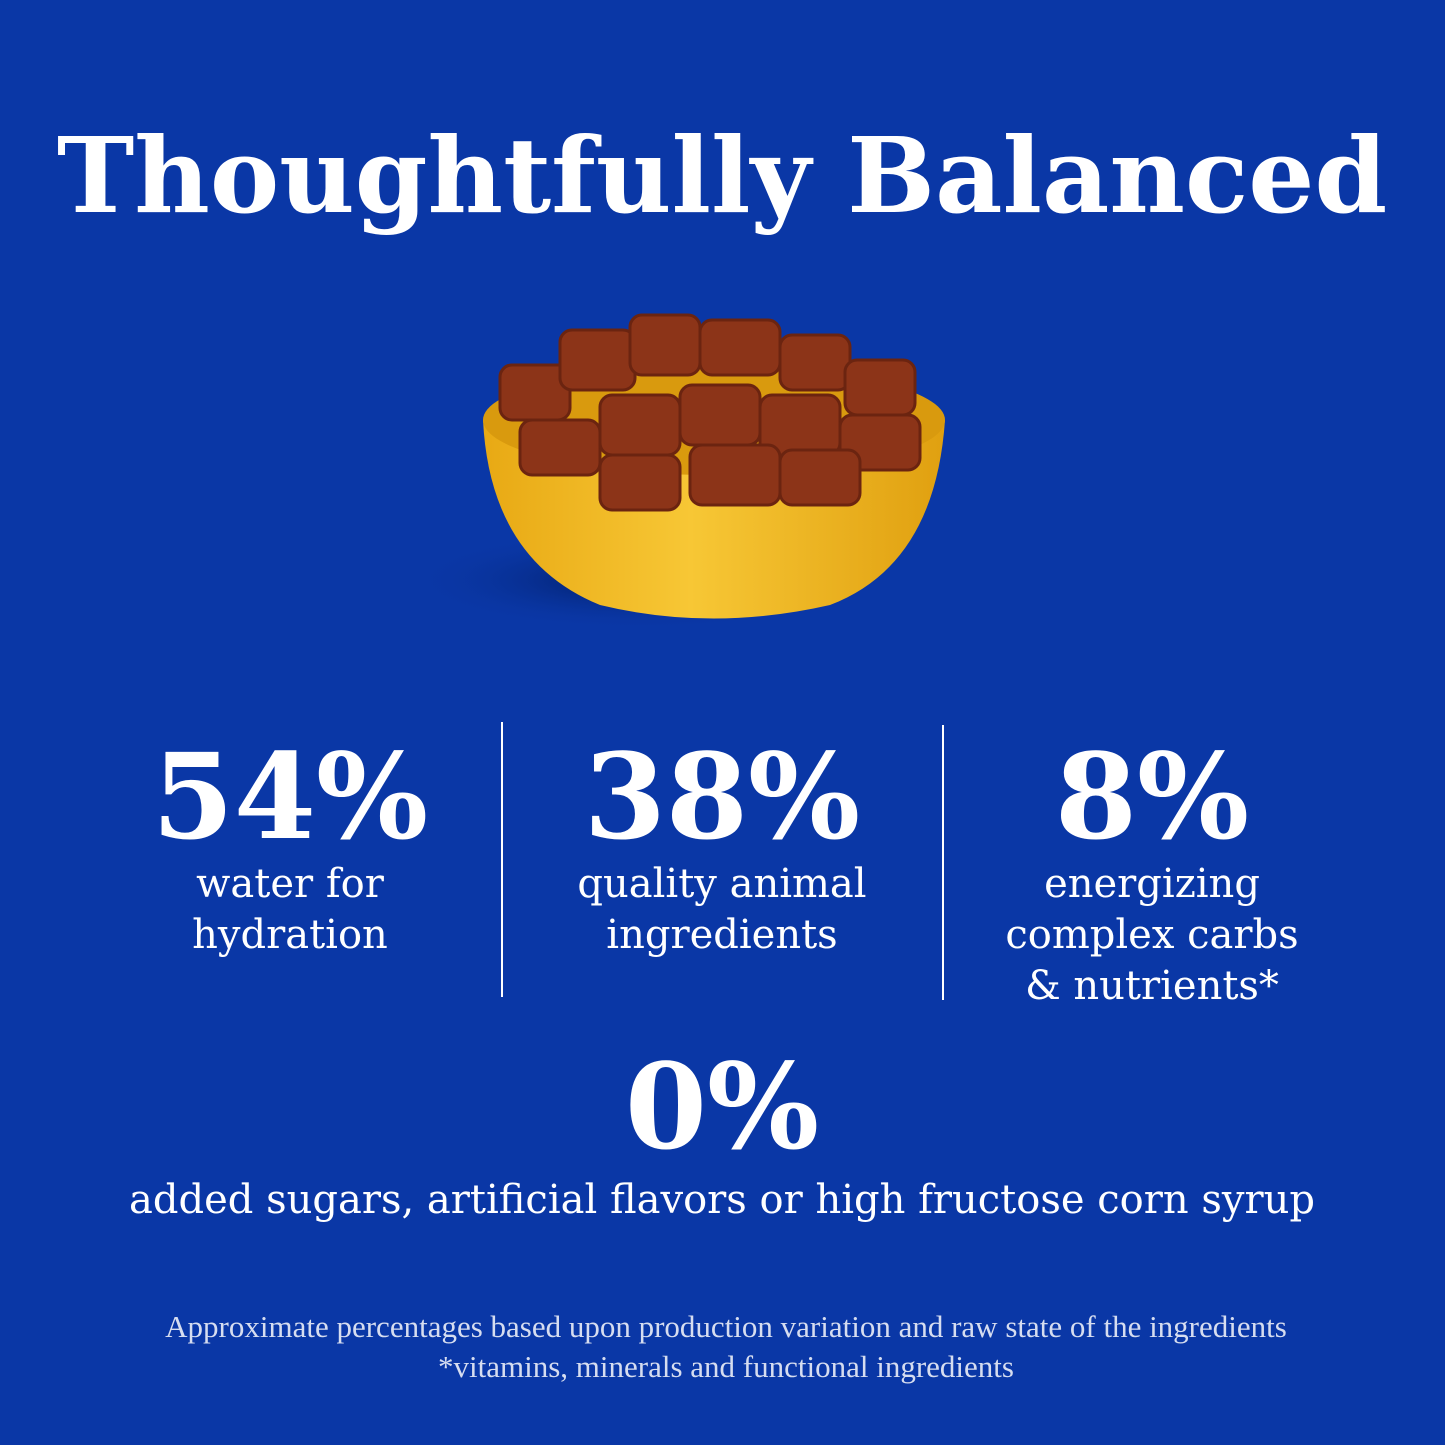 The width and height of the screenshot is (1445, 1445). What do you see at coordinates (1151, 935) in the screenshot?
I see `stat-label: complex carbs` at bounding box center [1151, 935].